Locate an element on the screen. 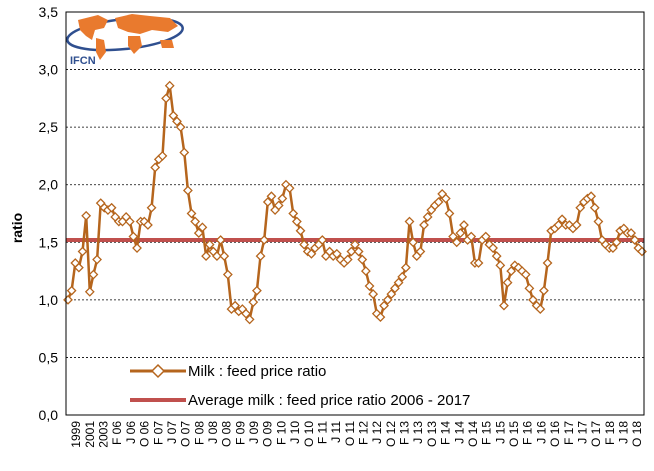 The width and height of the screenshot is (654, 471). x-tick-label: J 17 is located at coordinates (582, 432).